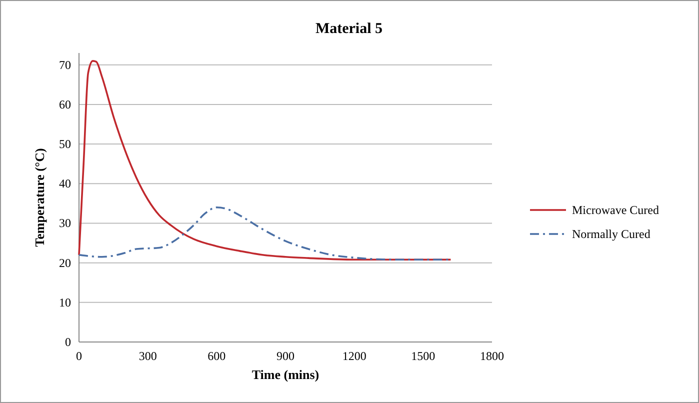 Image resolution: width=699 pixels, height=403 pixels. Describe the element at coordinates (285, 356) in the screenshot. I see `x-tick-label: 900` at that location.